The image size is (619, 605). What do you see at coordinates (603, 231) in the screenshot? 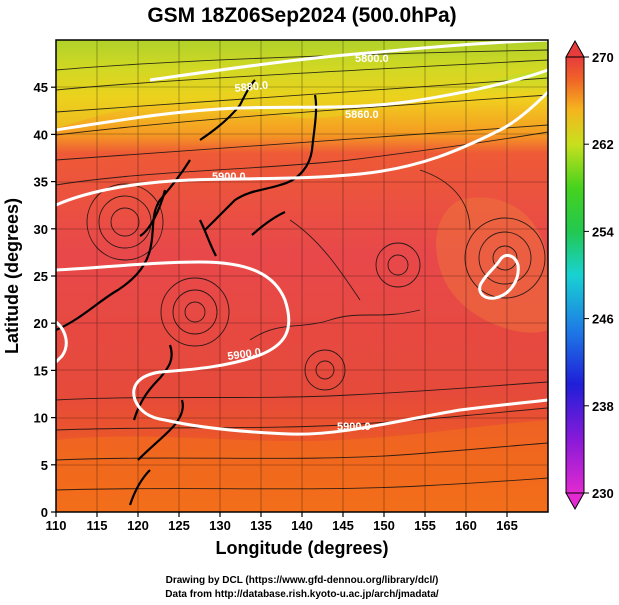
I see `colorbar-label: 254` at bounding box center [603, 231].